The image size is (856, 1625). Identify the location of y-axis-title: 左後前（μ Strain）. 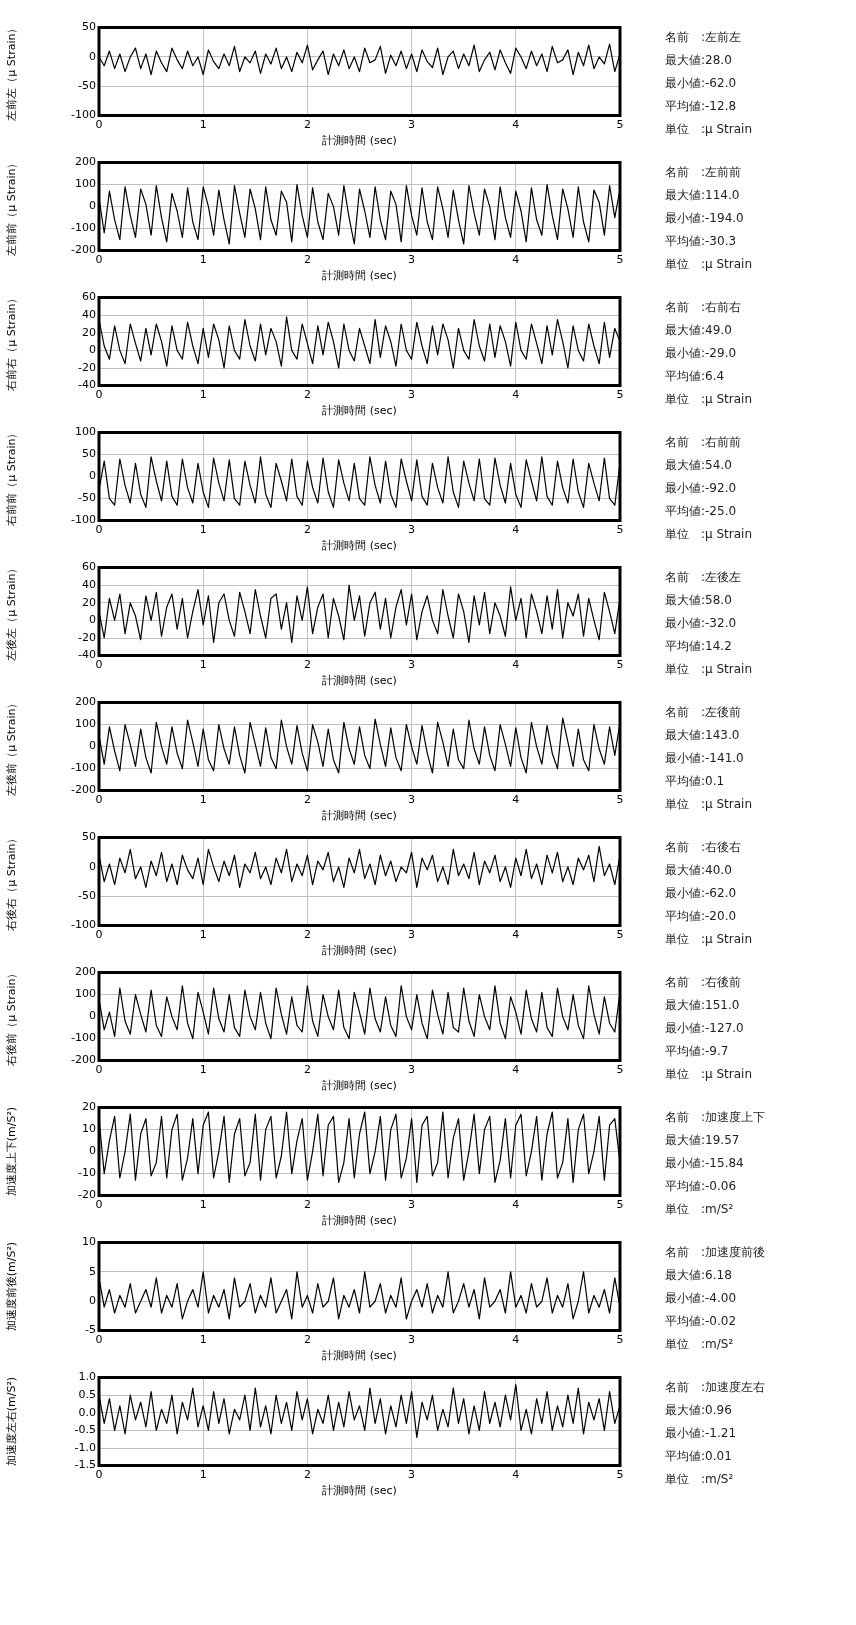
(12, 746).